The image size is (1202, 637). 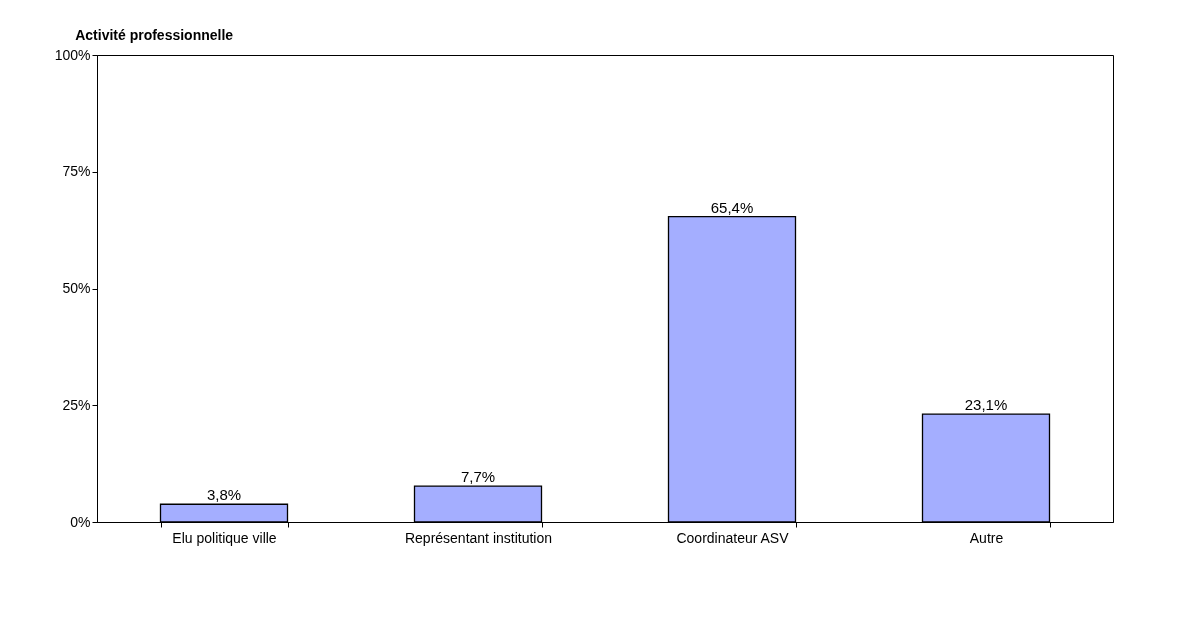 I want to click on data-label: 3,8%, so click(x=224, y=495).